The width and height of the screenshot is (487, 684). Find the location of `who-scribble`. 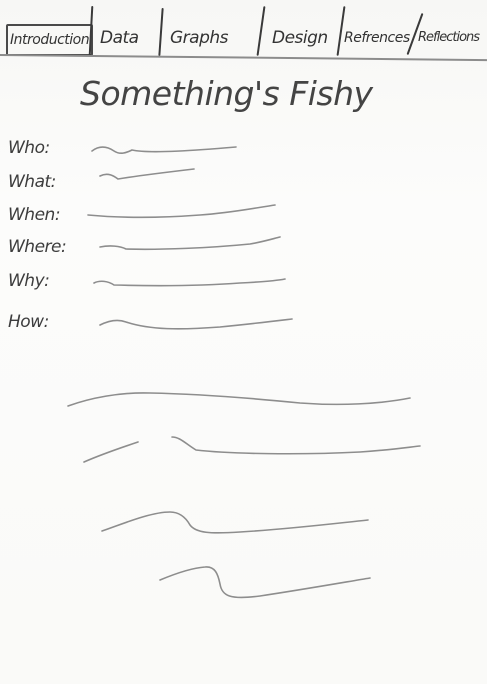

who-scribble is located at coordinates (164, 150).